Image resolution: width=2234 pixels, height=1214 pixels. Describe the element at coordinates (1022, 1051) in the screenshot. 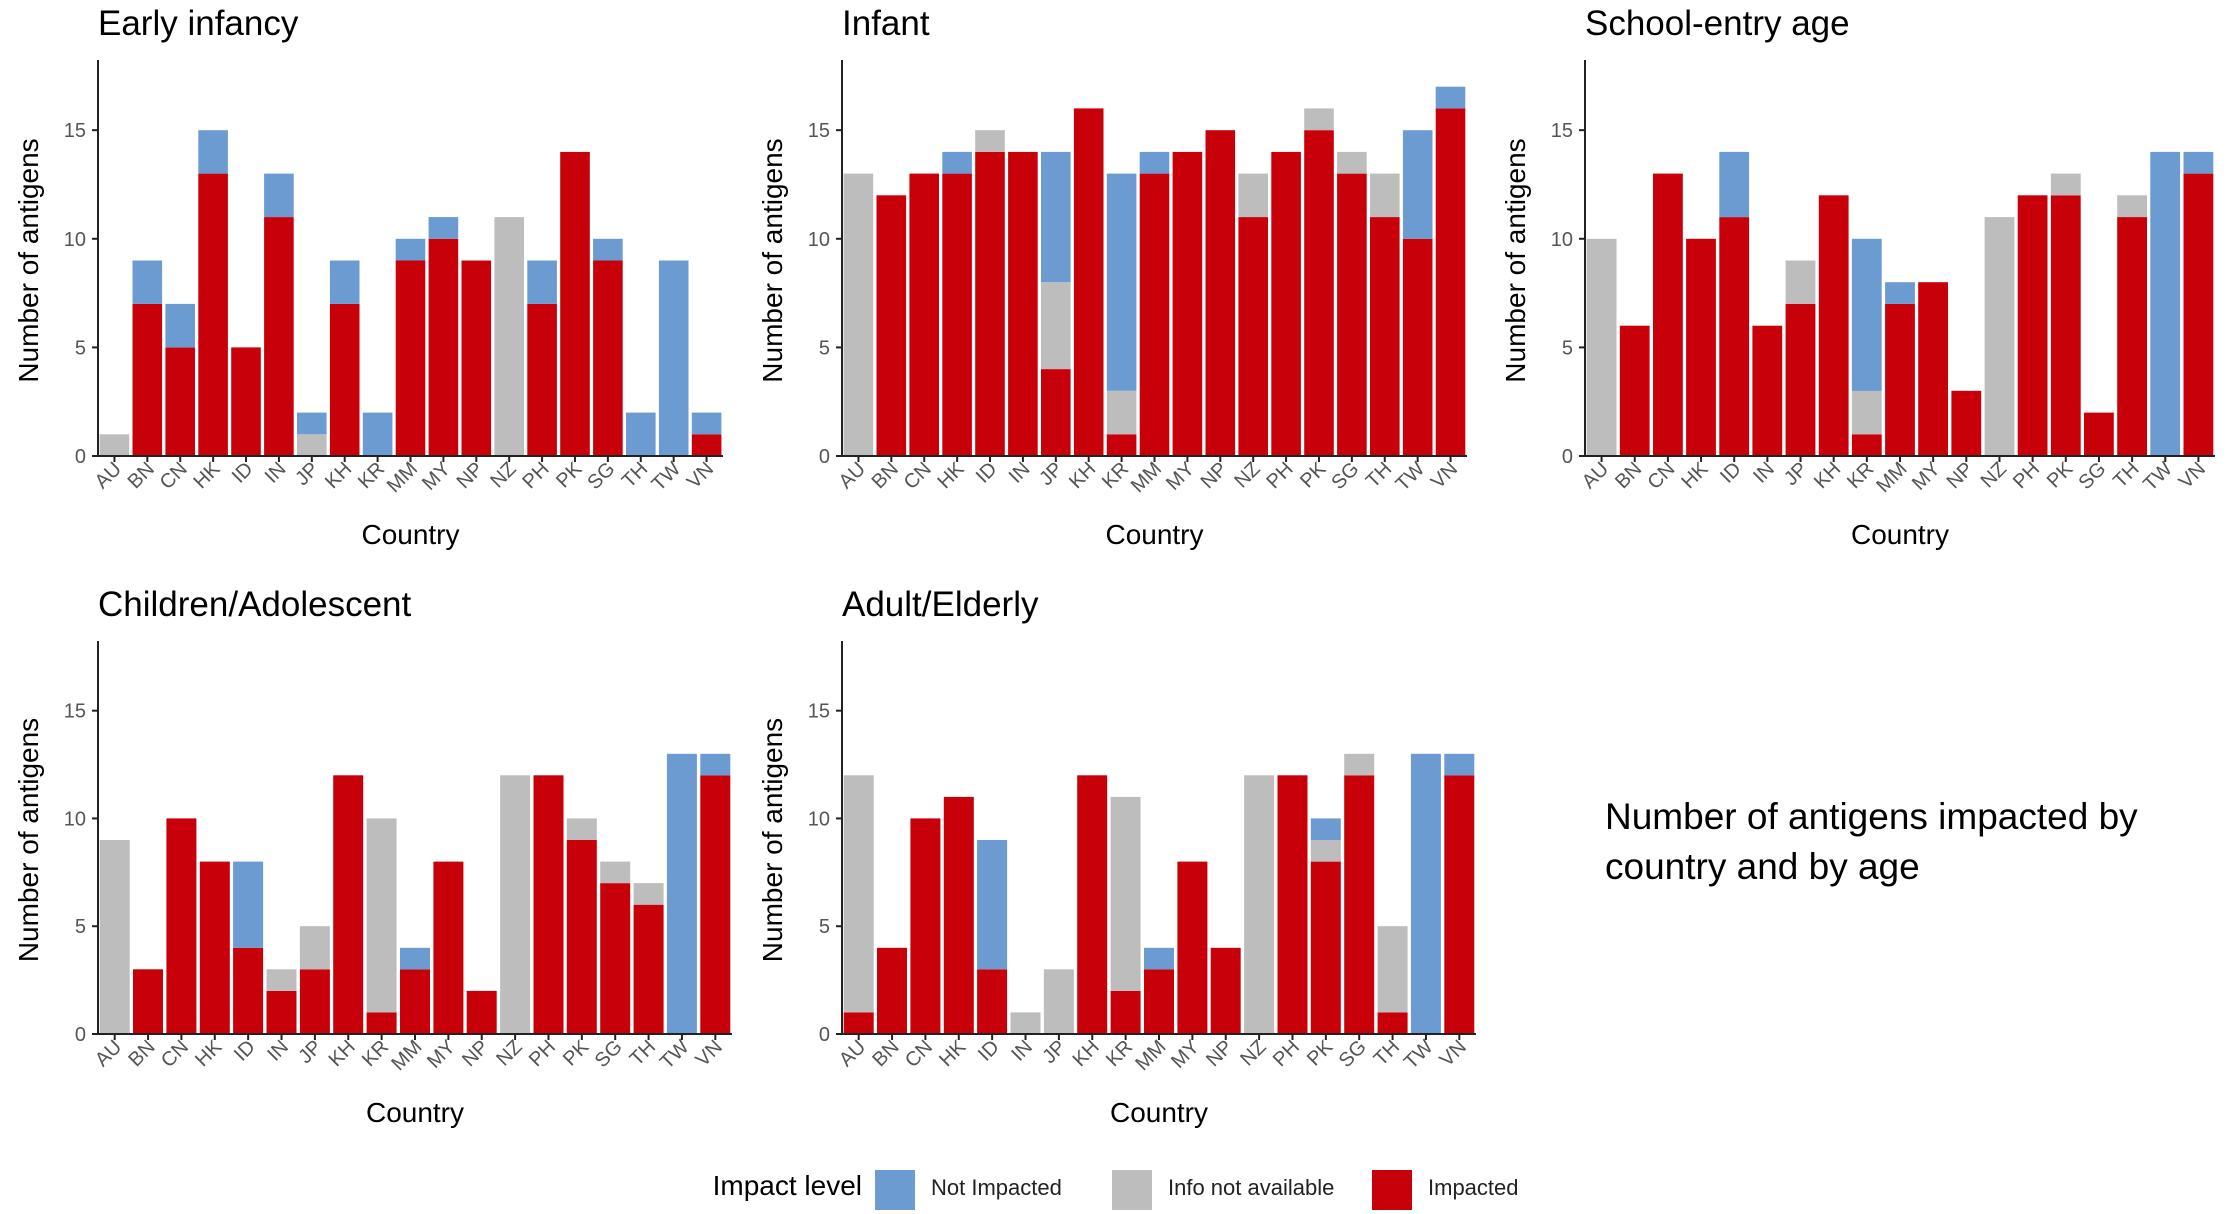

I see `x-tick-label: IN` at that location.